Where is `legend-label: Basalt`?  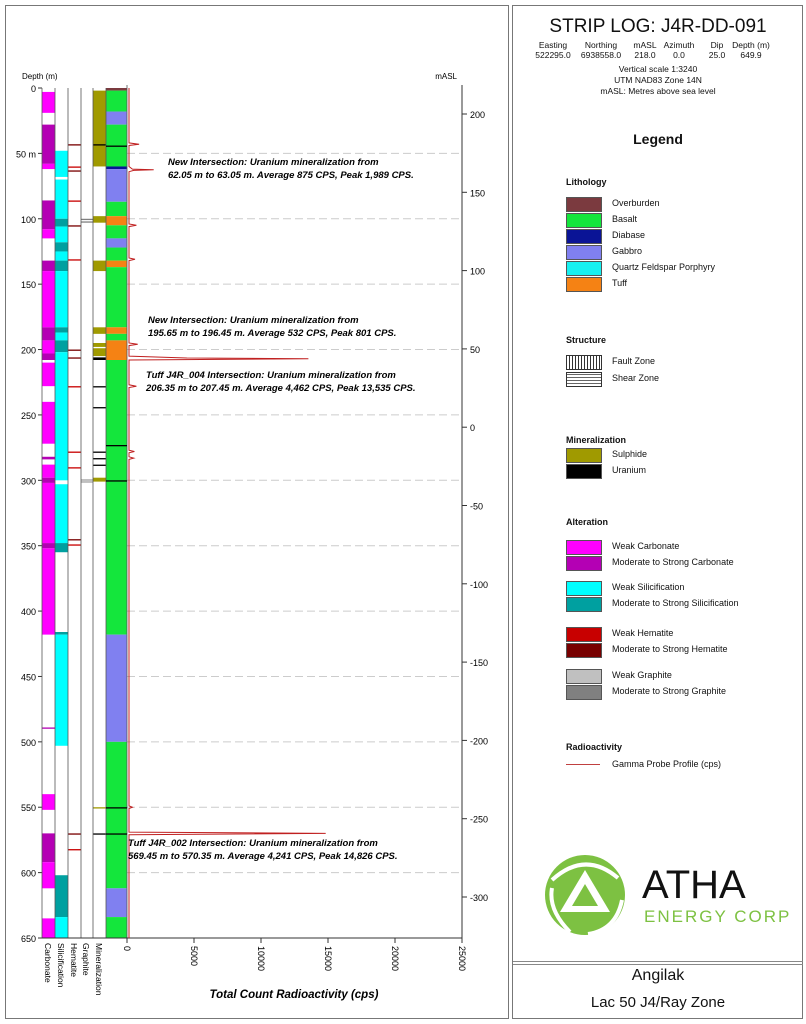
legend-label: Basalt is located at coordinates (625, 219).